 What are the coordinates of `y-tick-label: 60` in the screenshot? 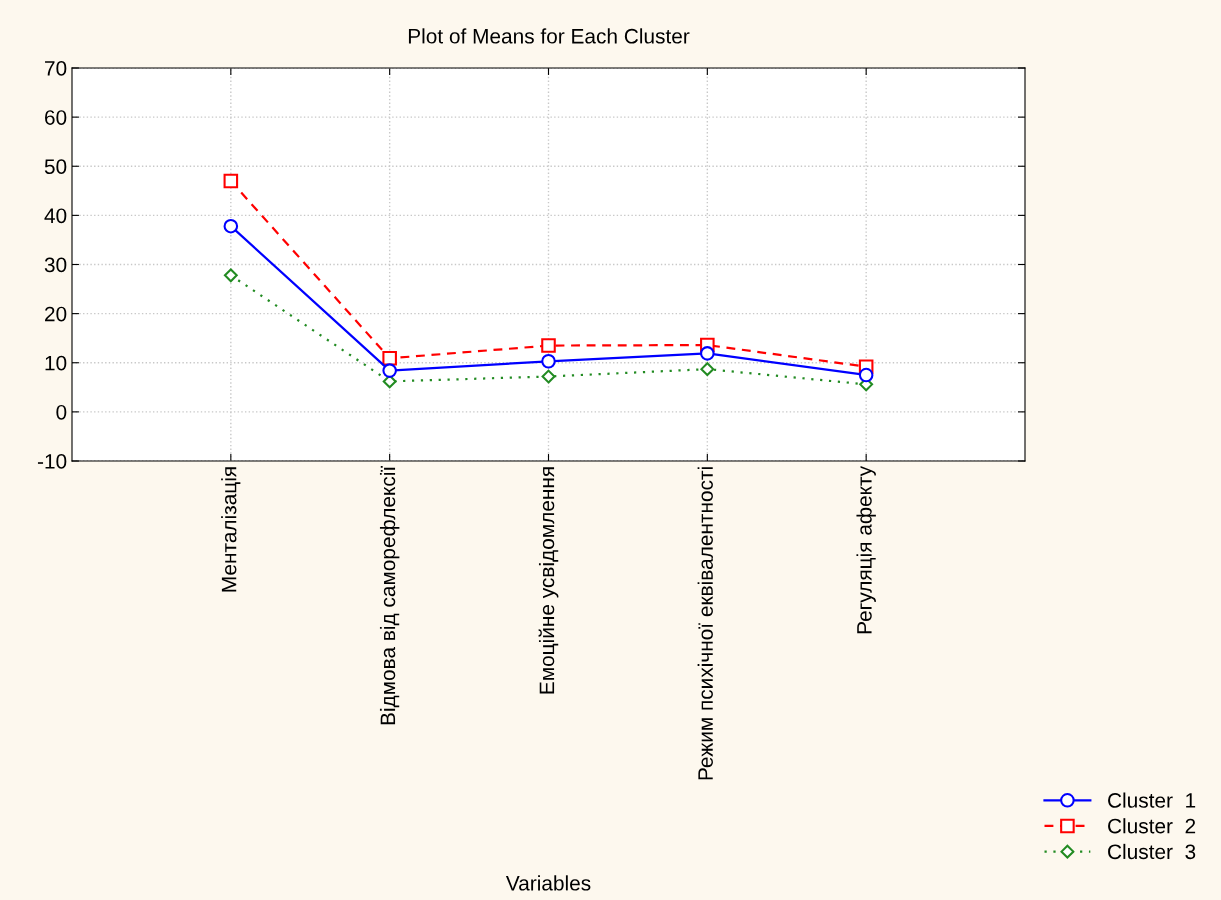 It's located at (56, 117).